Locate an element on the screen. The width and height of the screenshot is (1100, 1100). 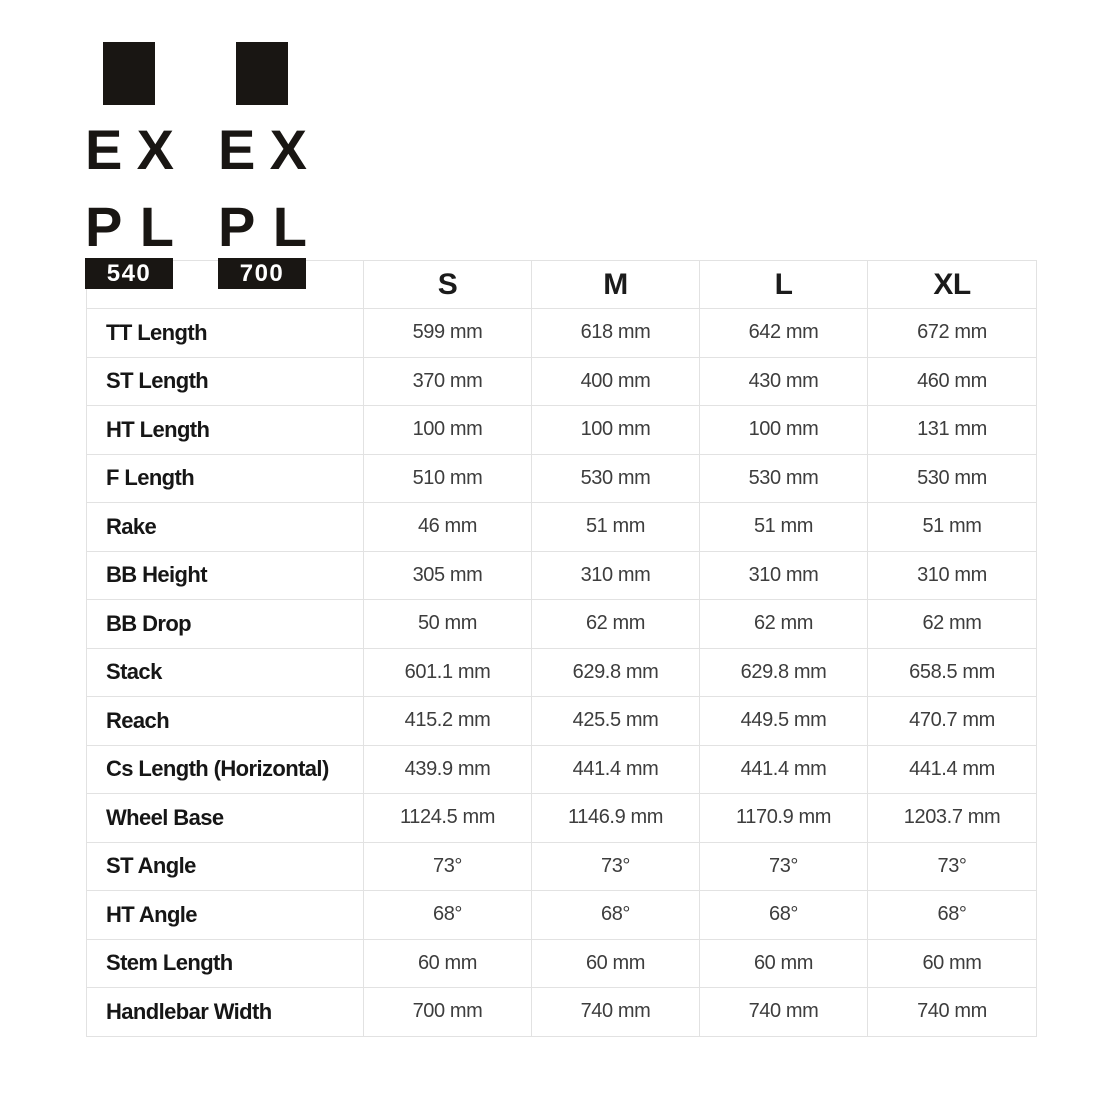
row-label: Stack is located at coordinates (225, 672).